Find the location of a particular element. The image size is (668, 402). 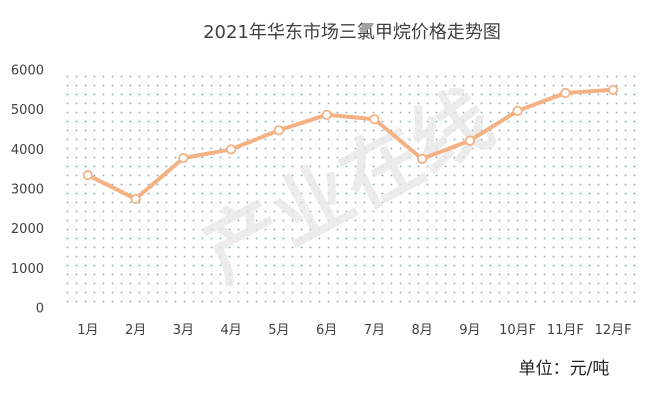

y-tick-label: 6000 is located at coordinates (27, 71).